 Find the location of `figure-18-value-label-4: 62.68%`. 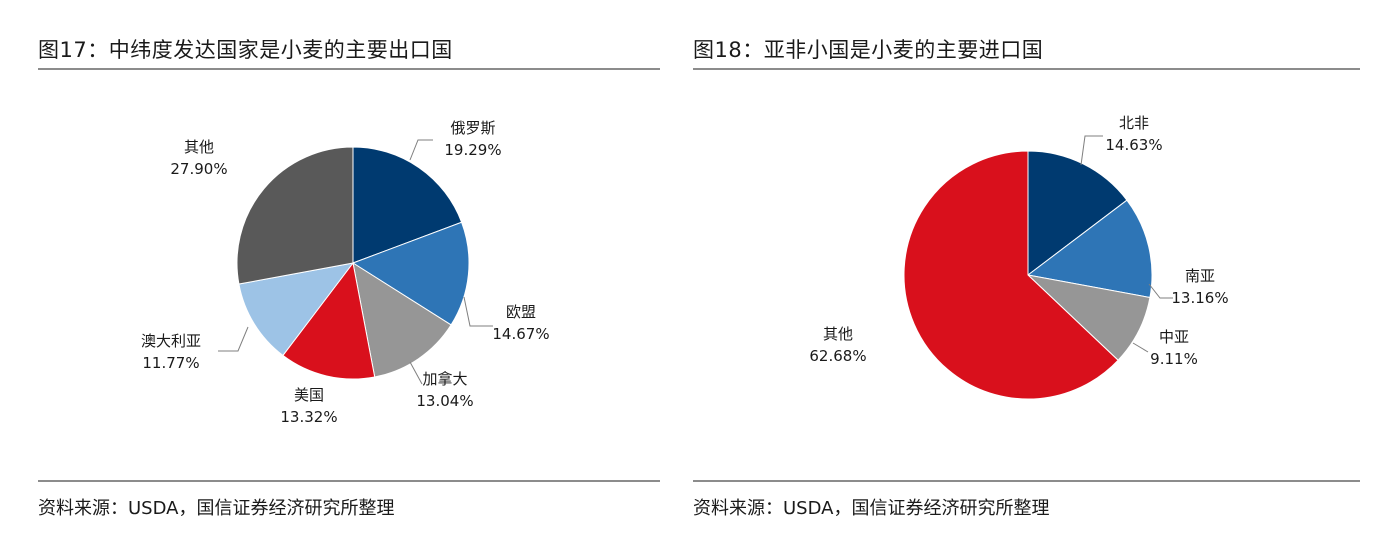

figure-18-value-label-4: 62.68% is located at coordinates (837, 356).